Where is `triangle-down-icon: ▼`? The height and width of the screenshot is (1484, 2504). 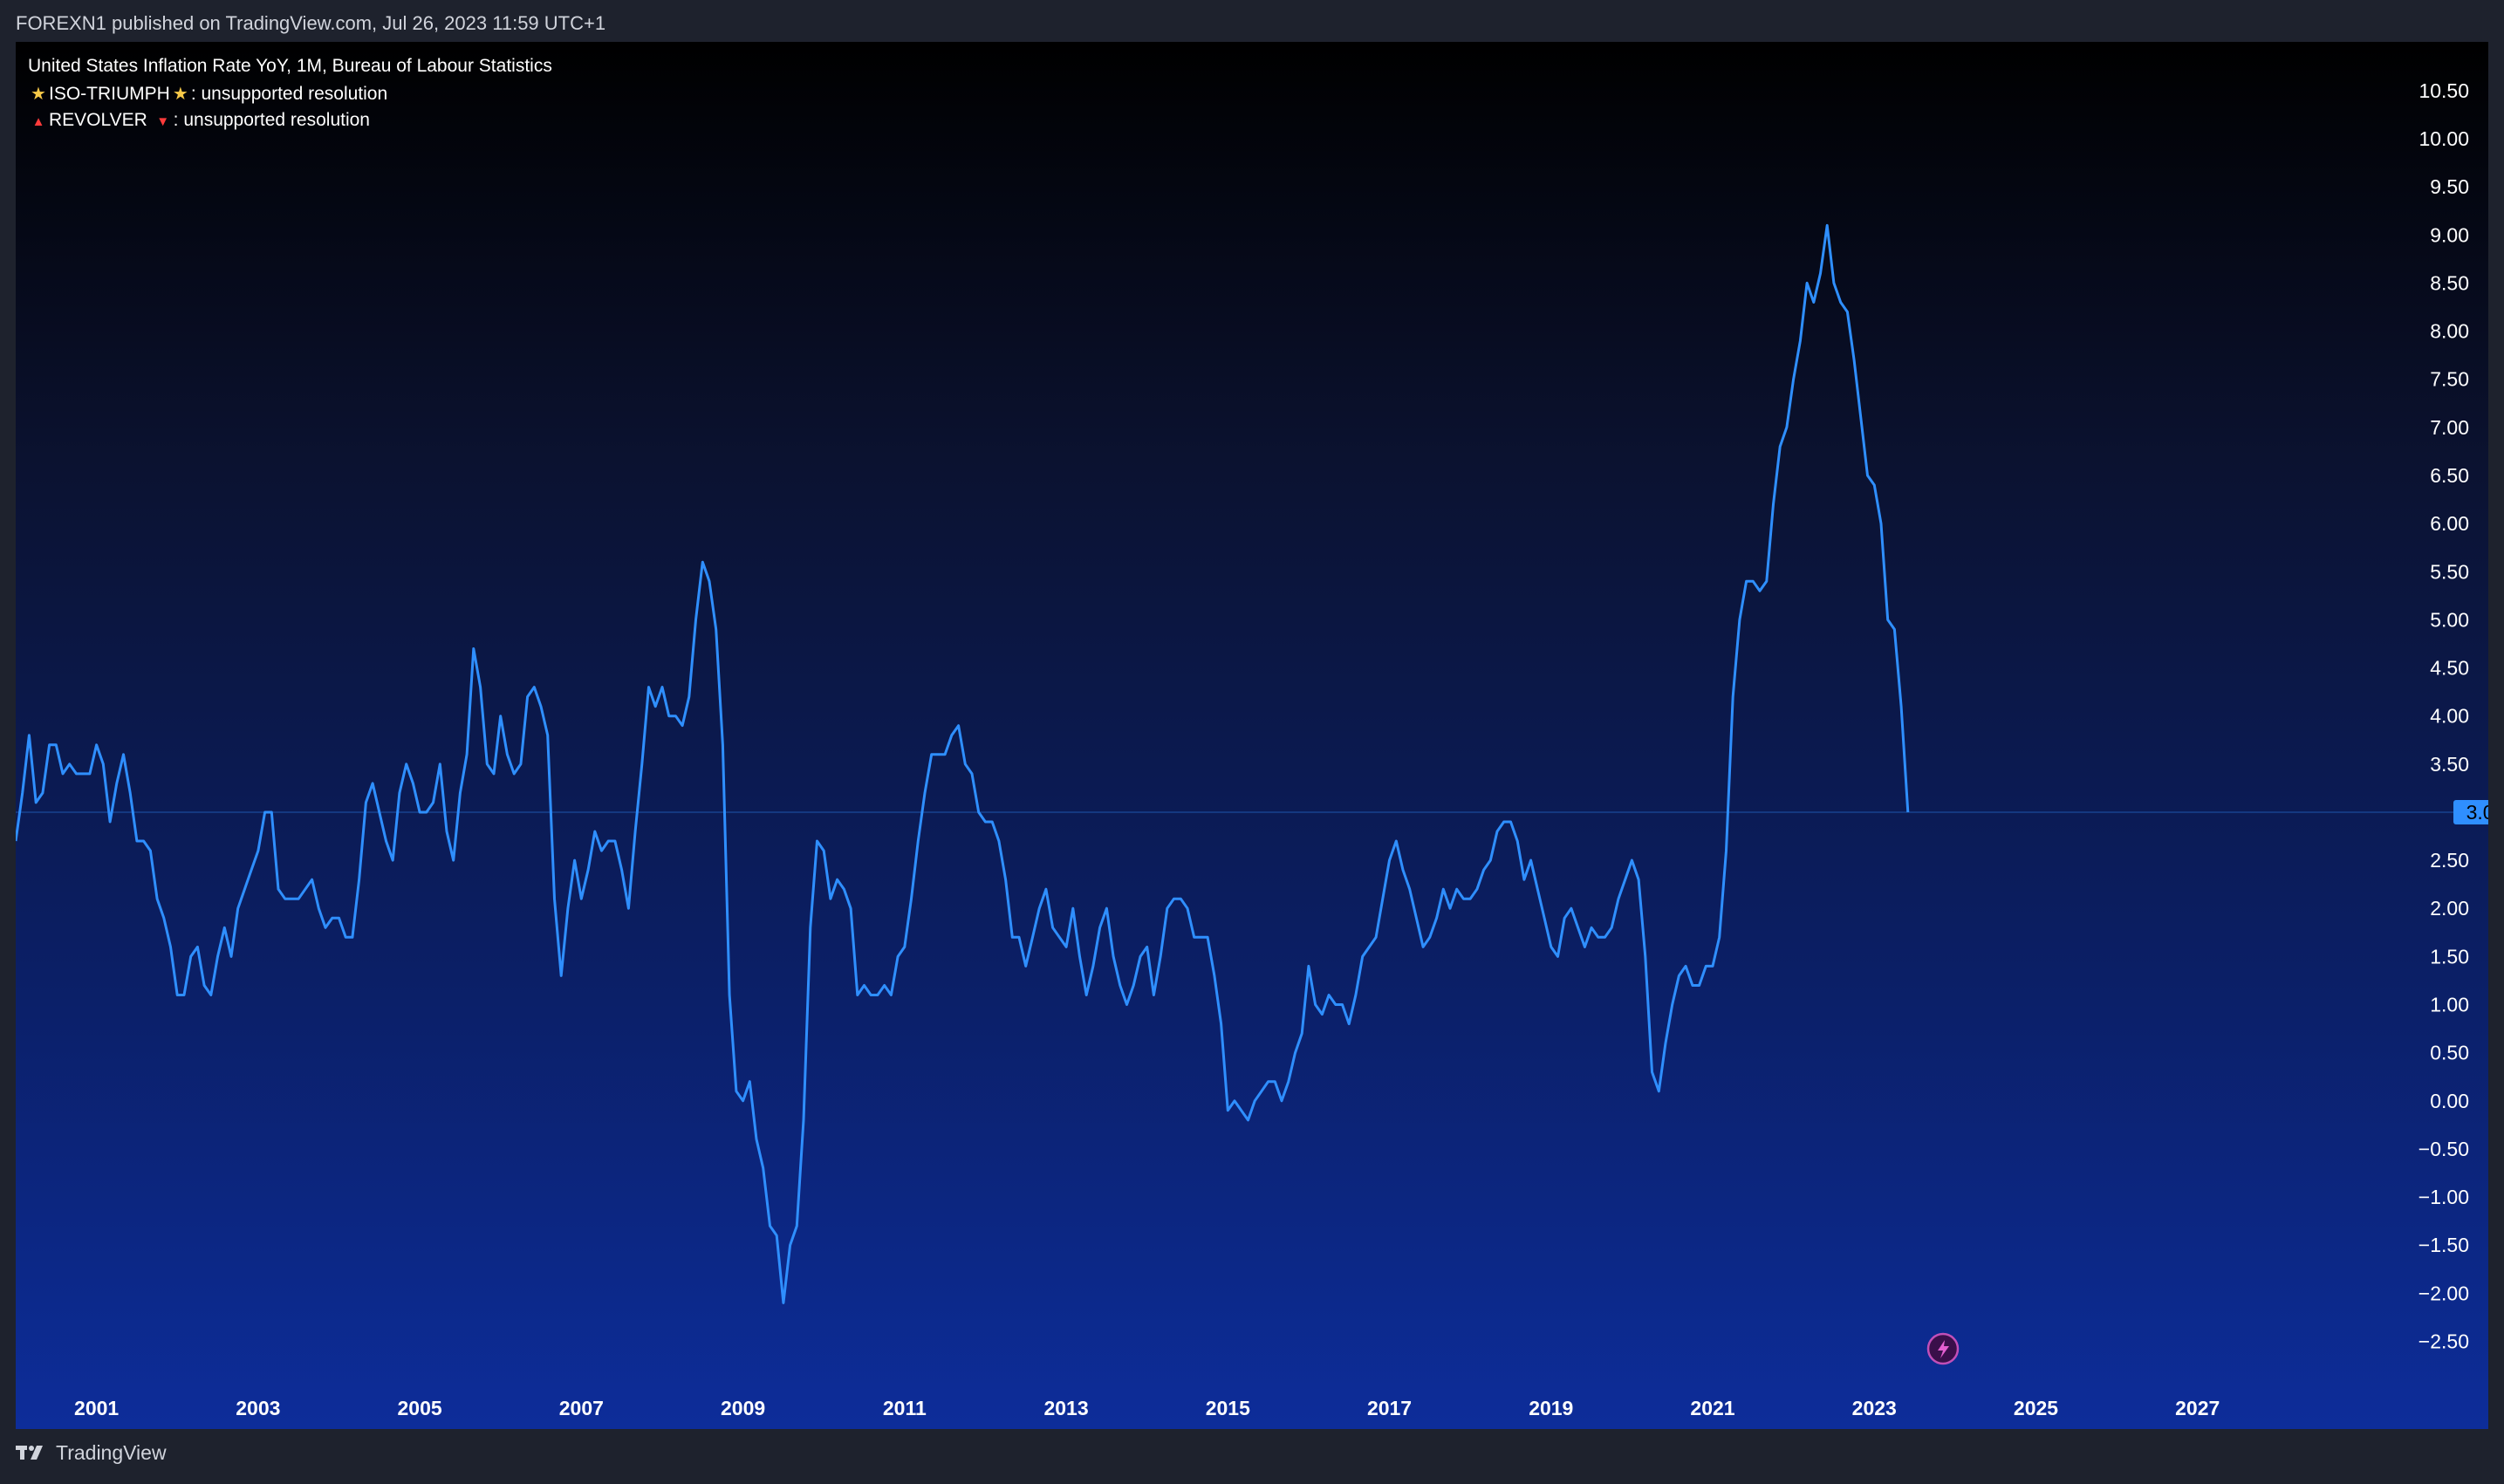 triangle-down-icon: ▼ is located at coordinates (163, 121).